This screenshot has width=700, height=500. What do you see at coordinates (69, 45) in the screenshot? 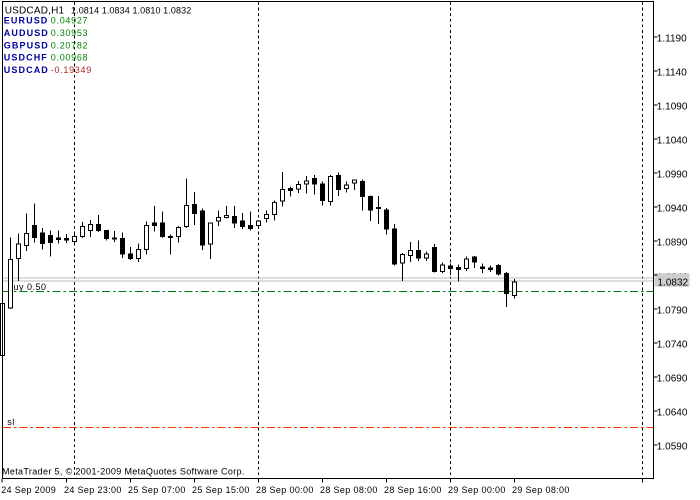
I see `svg-text: 0.20782` at bounding box center [69, 45].